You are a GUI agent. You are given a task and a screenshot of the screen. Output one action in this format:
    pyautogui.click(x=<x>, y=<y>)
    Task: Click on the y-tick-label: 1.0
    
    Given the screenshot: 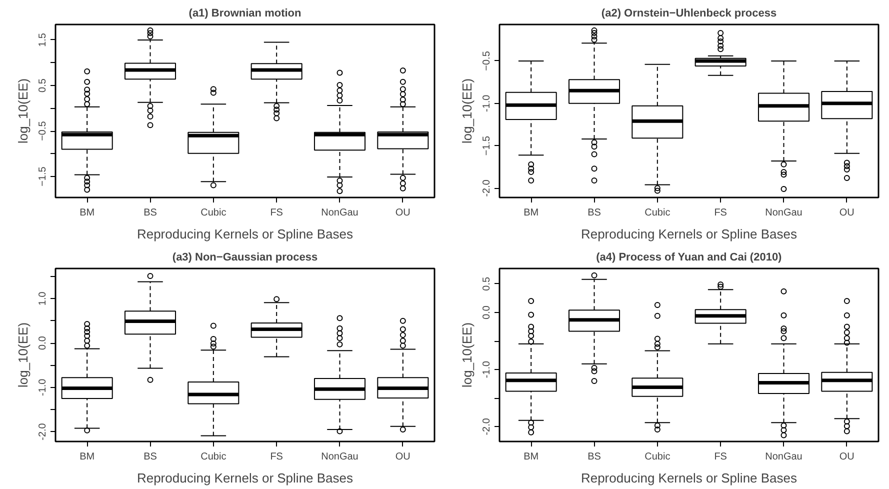 What is the action you would take?
    pyautogui.click(x=43, y=298)
    